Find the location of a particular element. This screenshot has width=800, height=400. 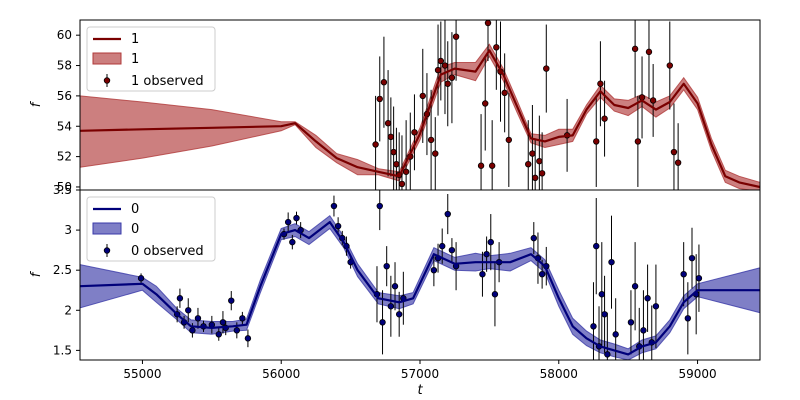

y-tick-label: 3.5 is located at coordinates (62, 190).